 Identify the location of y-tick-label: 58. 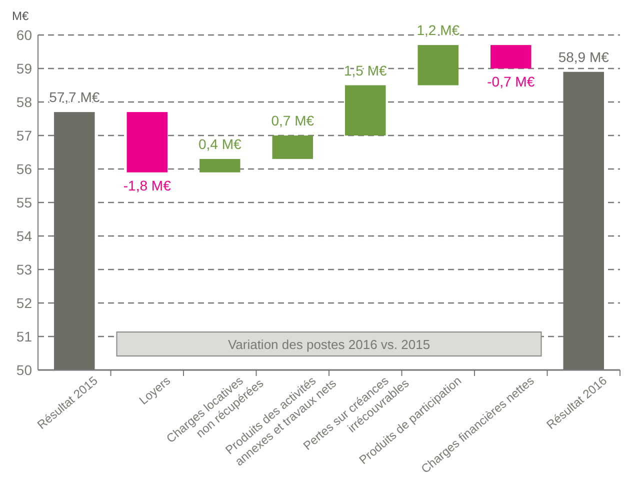
(24, 102).